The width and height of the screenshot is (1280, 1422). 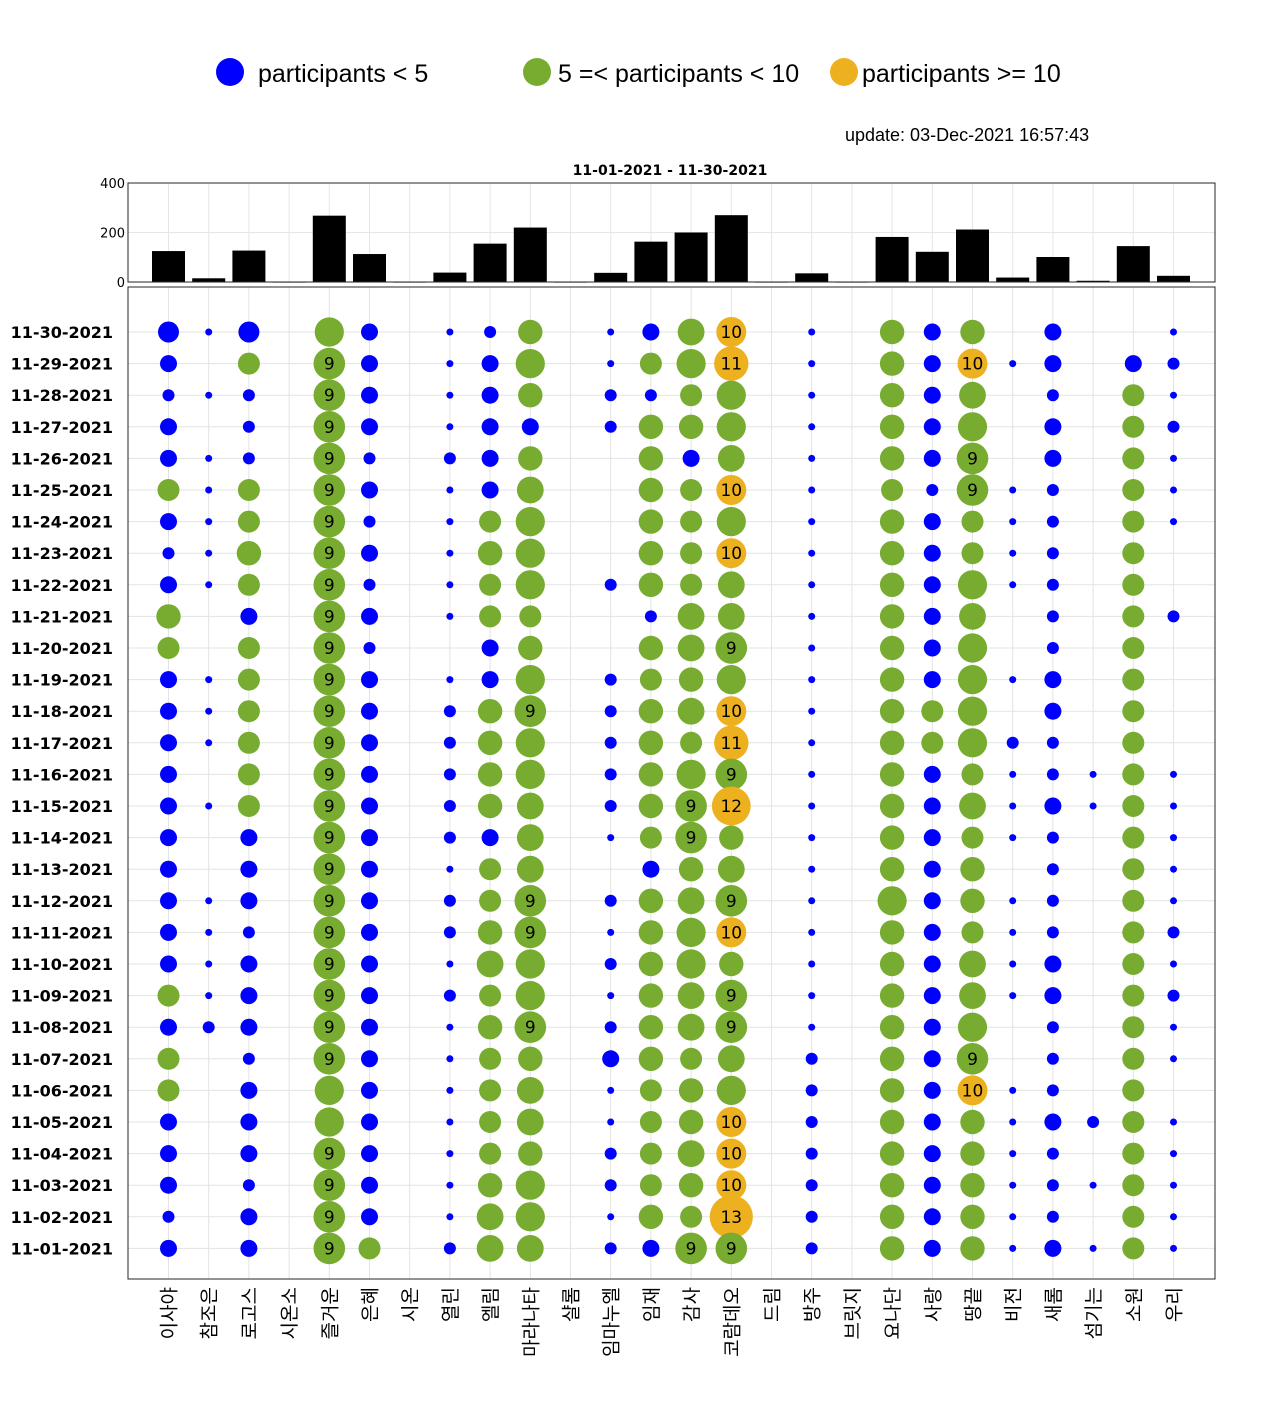 What do you see at coordinates (62, 964) in the screenshot?
I see `date-label: 11-10-2021` at bounding box center [62, 964].